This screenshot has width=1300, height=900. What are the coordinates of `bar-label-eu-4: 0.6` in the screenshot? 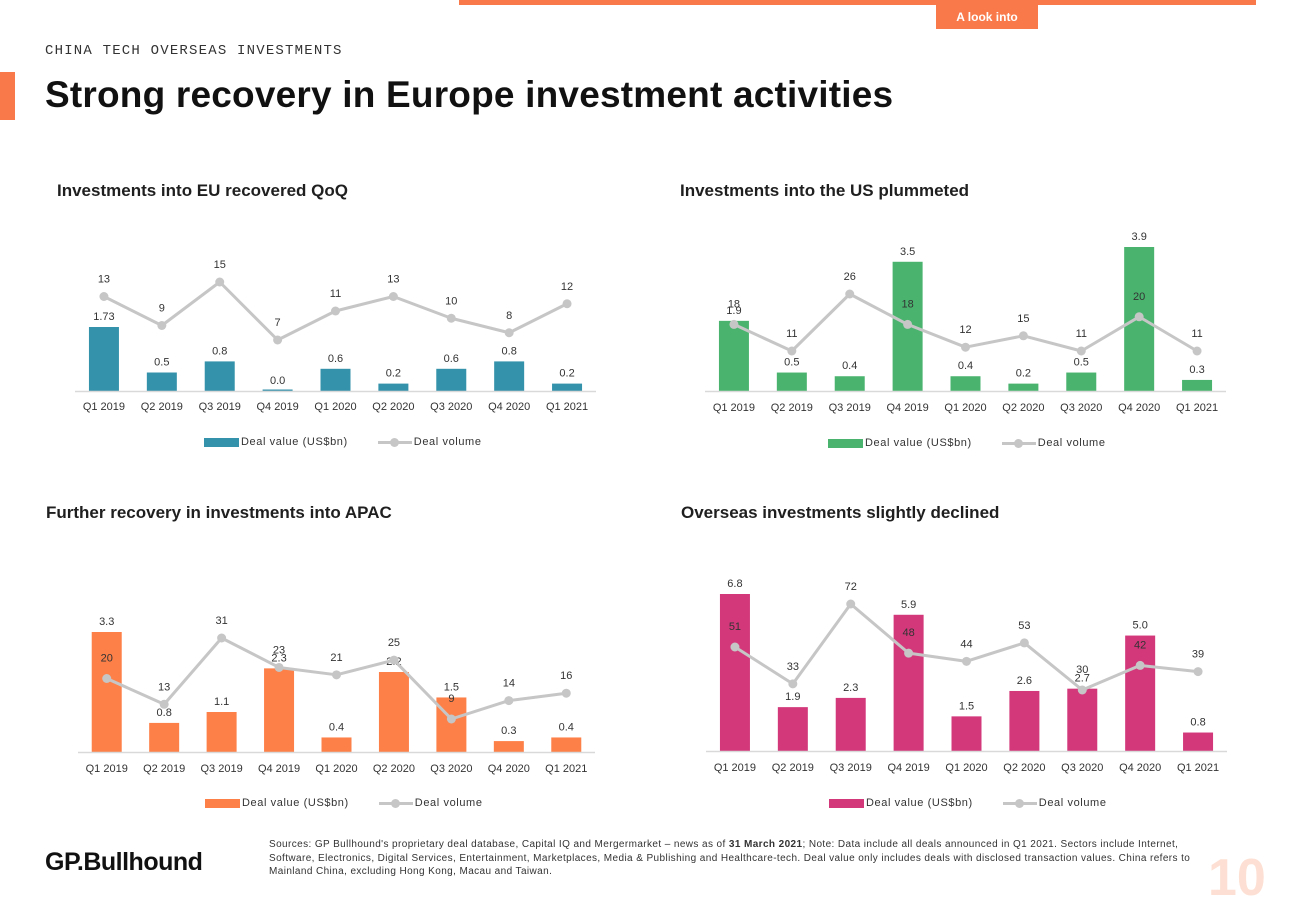 It's located at (335, 359).